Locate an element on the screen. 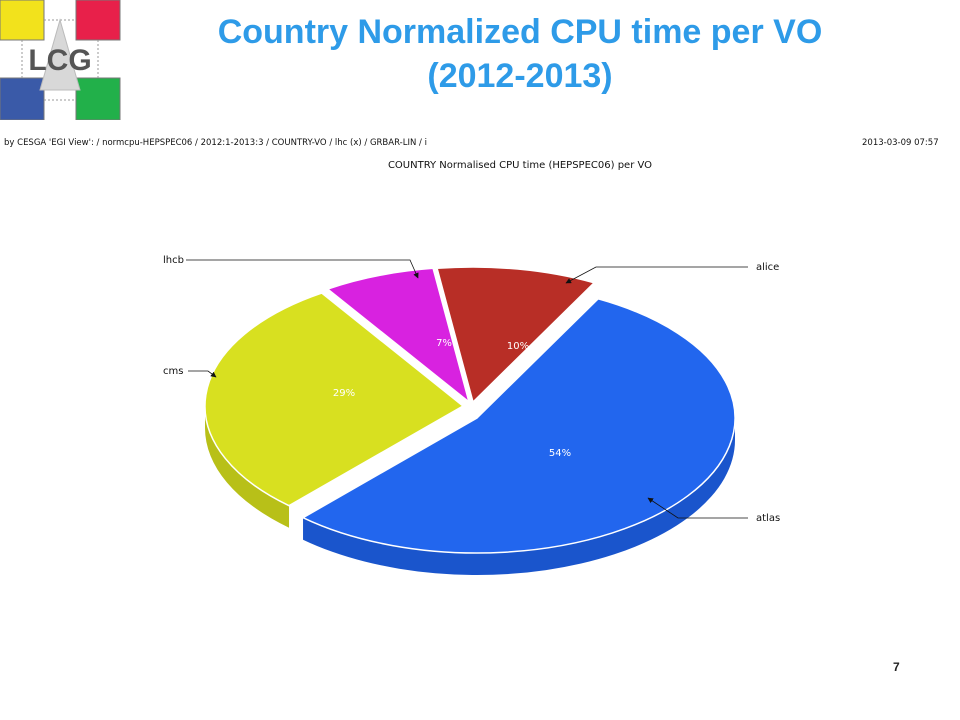 The width and height of the screenshot is (960, 720). pie-legend-label-cms: cms is located at coordinates (173, 371).